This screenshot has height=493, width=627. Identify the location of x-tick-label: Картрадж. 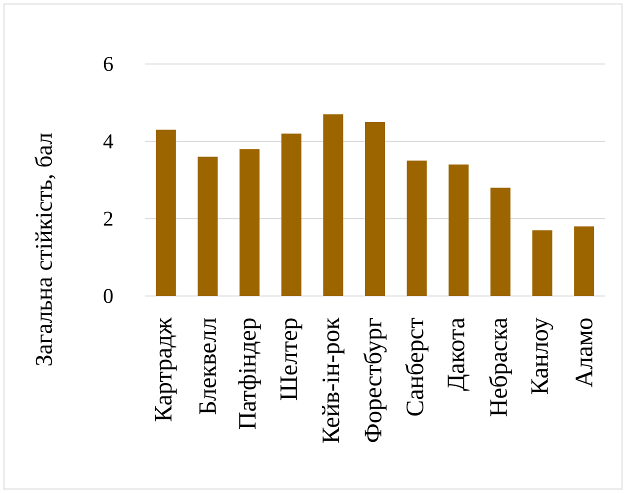
(166, 369).